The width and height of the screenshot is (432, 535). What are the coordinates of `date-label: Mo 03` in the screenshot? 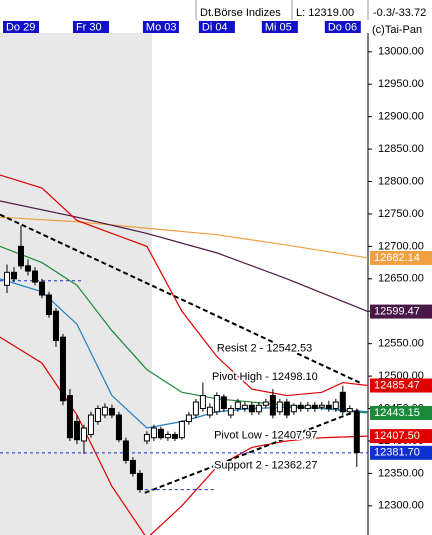 It's located at (161, 27).